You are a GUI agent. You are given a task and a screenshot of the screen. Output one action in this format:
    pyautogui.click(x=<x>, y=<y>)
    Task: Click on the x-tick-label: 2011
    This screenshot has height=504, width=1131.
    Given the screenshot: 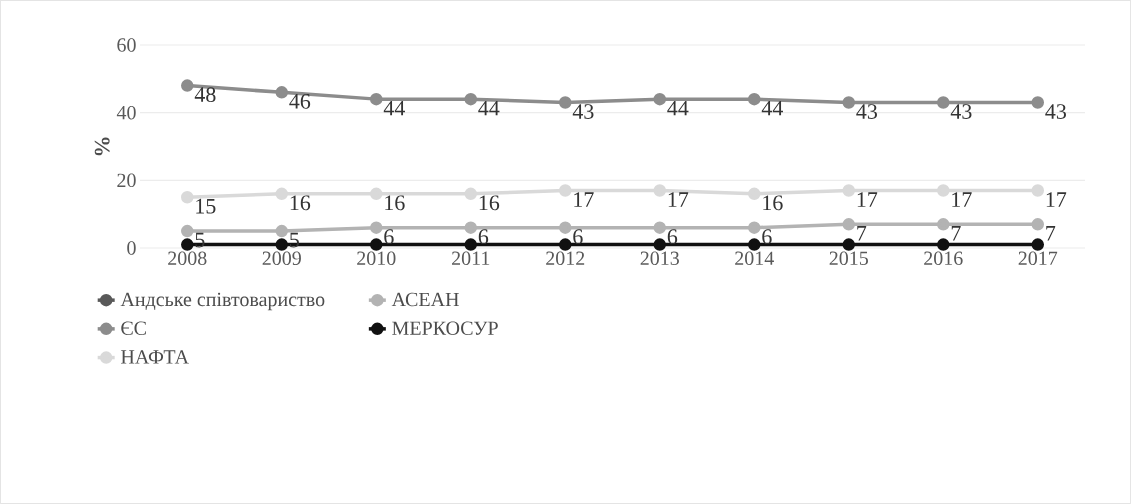 What is the action you would take?
    pyautogui.click(x=471, y=258)
    